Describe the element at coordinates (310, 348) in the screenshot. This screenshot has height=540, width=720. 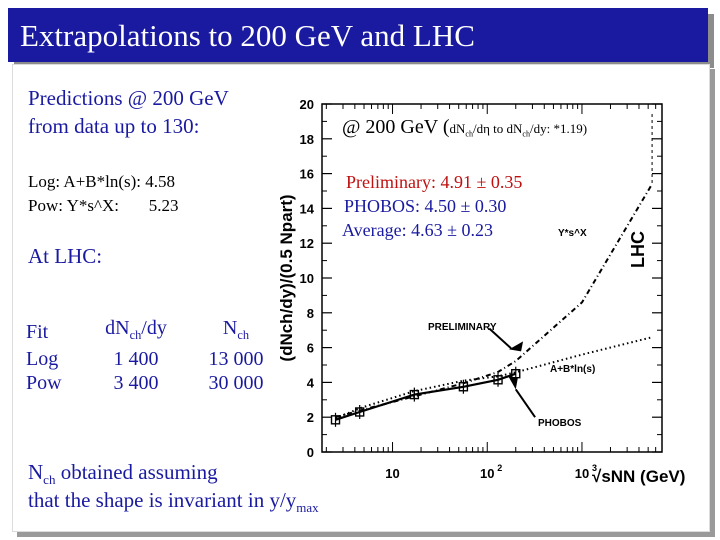
I see `y-tick-label: 6` at that location.